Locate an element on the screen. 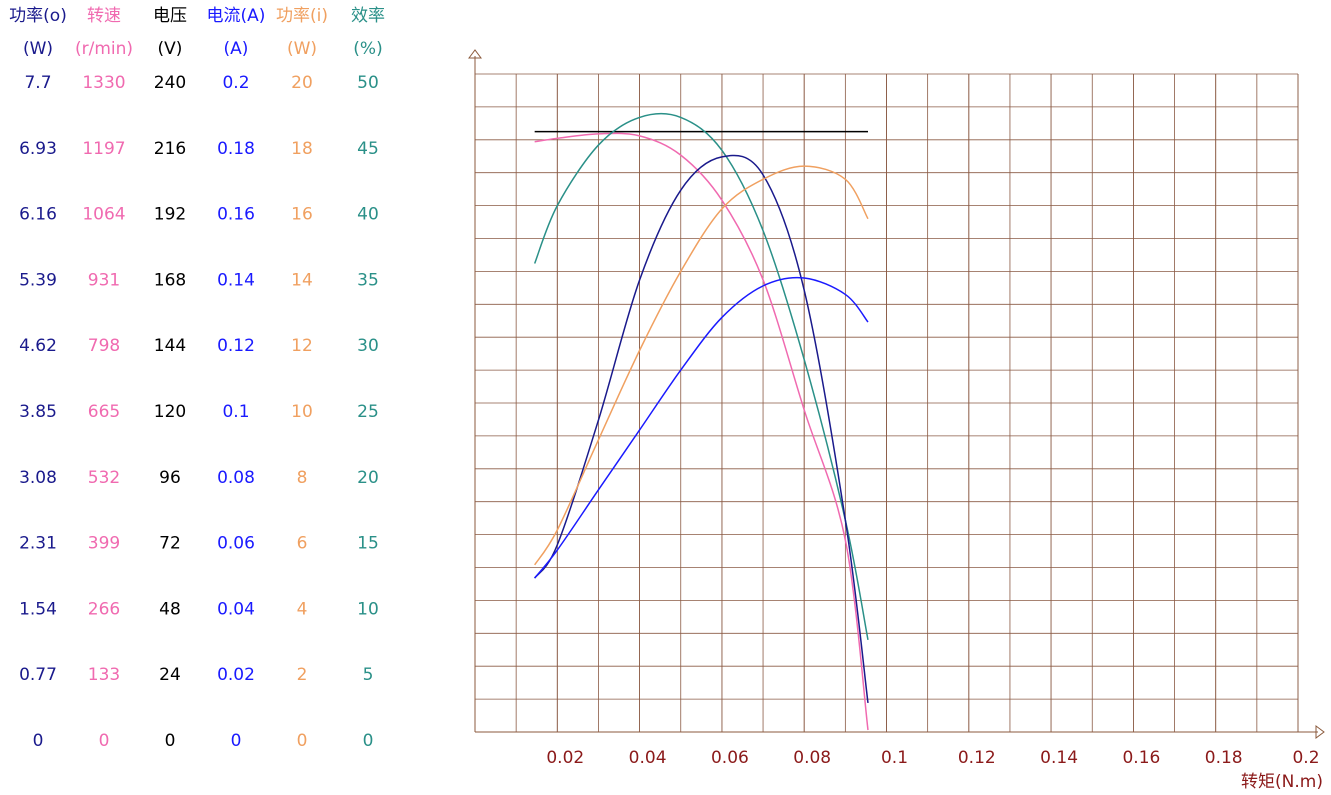  y-tick-label: 72 is located at coordinates (170, 544).